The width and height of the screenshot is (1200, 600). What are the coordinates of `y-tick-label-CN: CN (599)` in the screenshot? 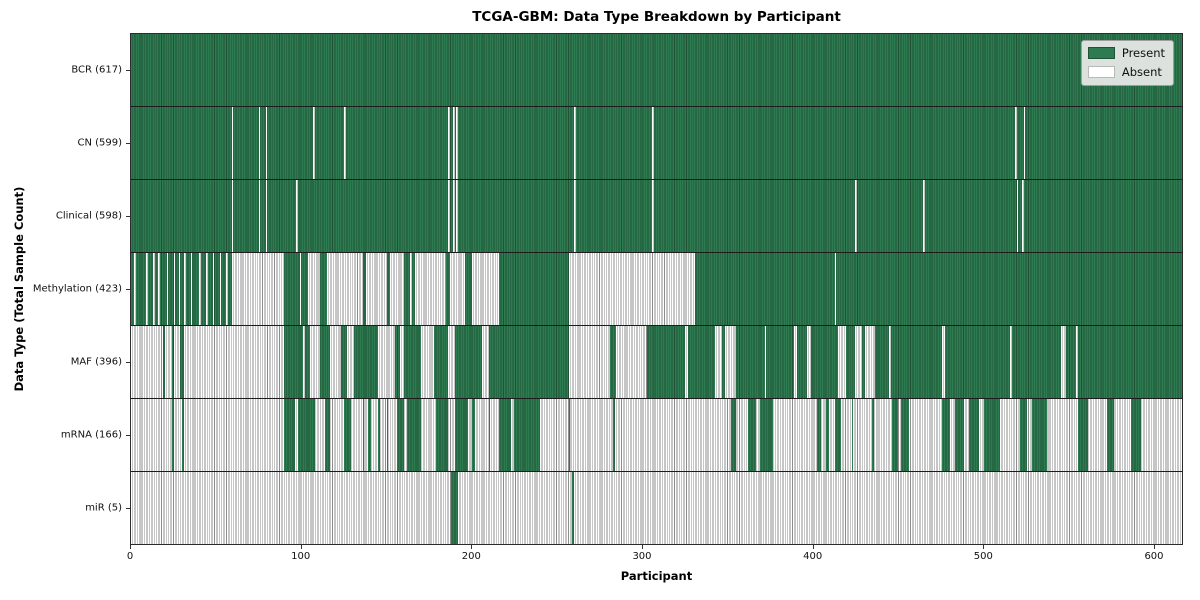 It's located at (99, 143).